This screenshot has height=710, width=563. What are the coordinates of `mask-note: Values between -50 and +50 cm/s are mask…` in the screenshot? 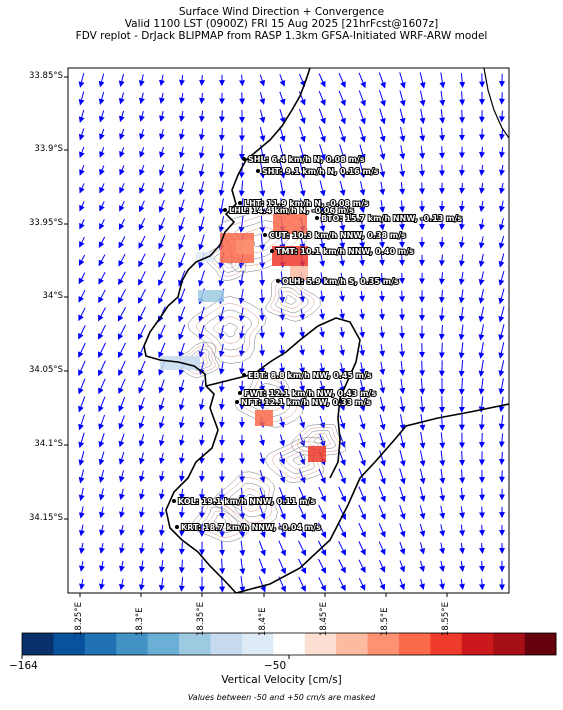 It's located at (281, 697).